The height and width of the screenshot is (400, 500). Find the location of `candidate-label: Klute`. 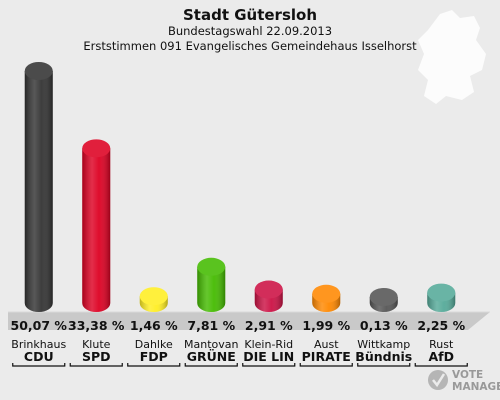

candidate-label: Klute is located at coordinates (96, 344).